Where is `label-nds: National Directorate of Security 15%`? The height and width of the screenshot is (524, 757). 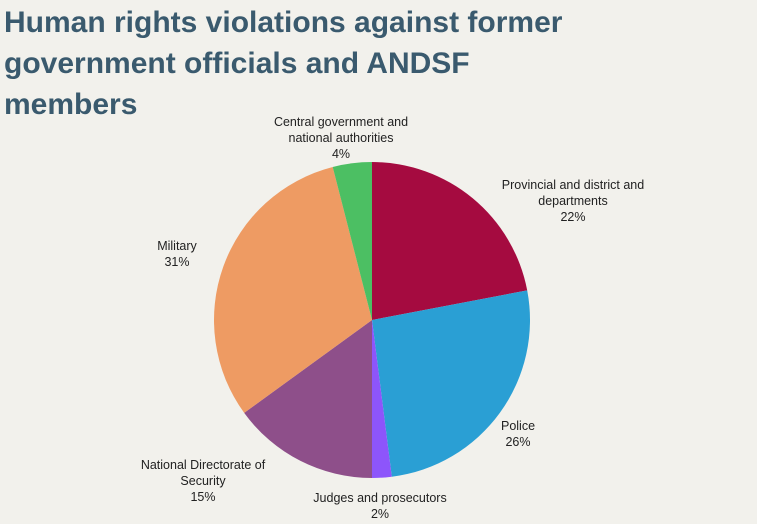 label-nds: National Directorate of Security 15% is located at coordinates (203, 481).